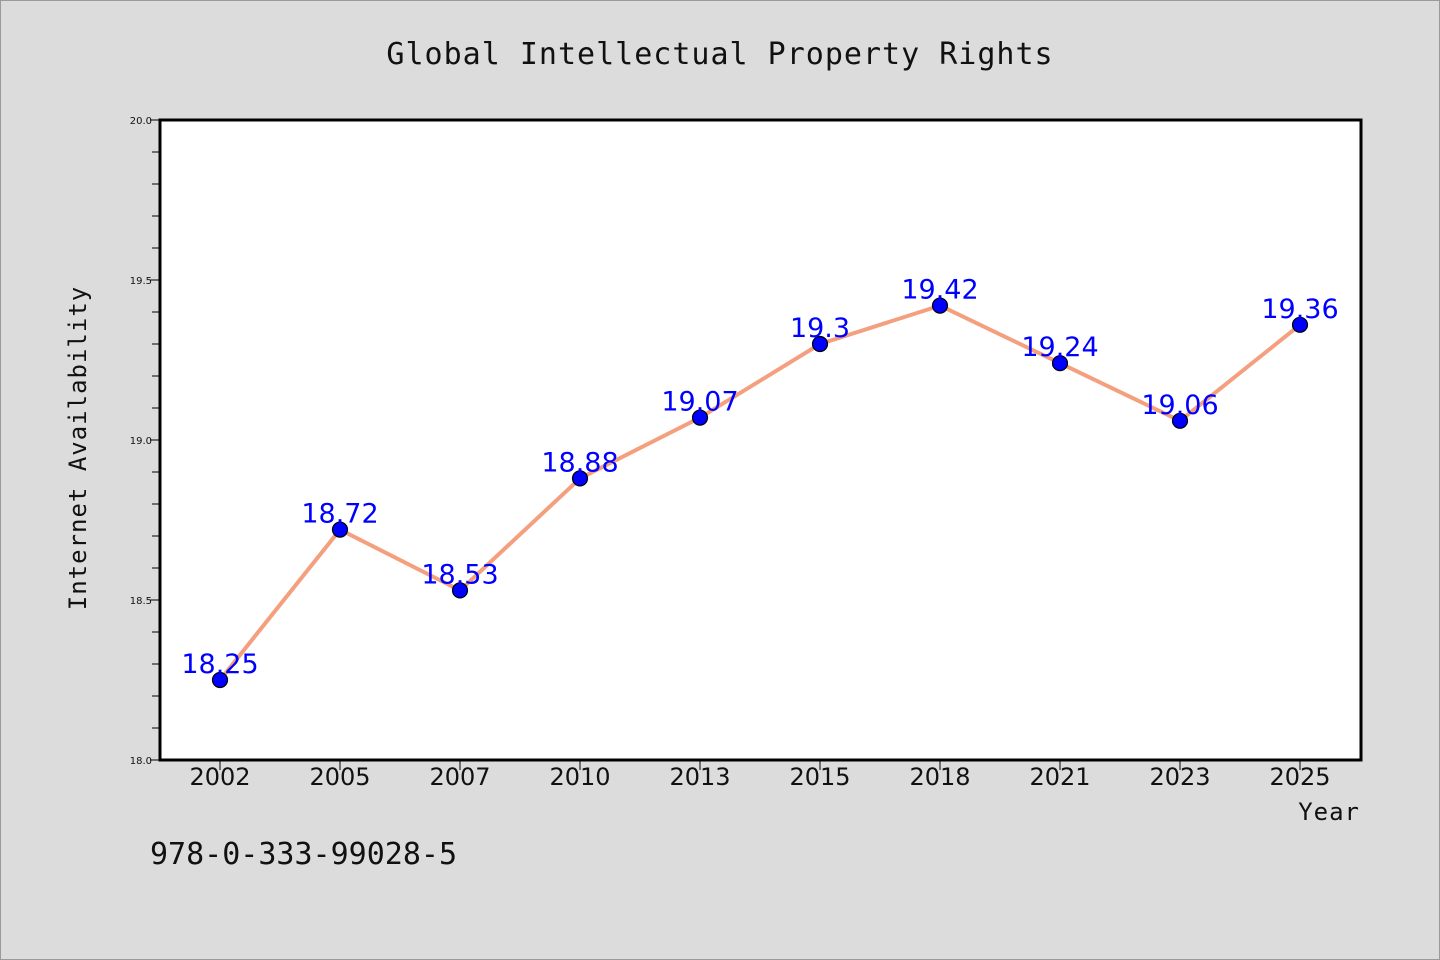  I want to click on data-label: 19.24, so click(1059, 347).